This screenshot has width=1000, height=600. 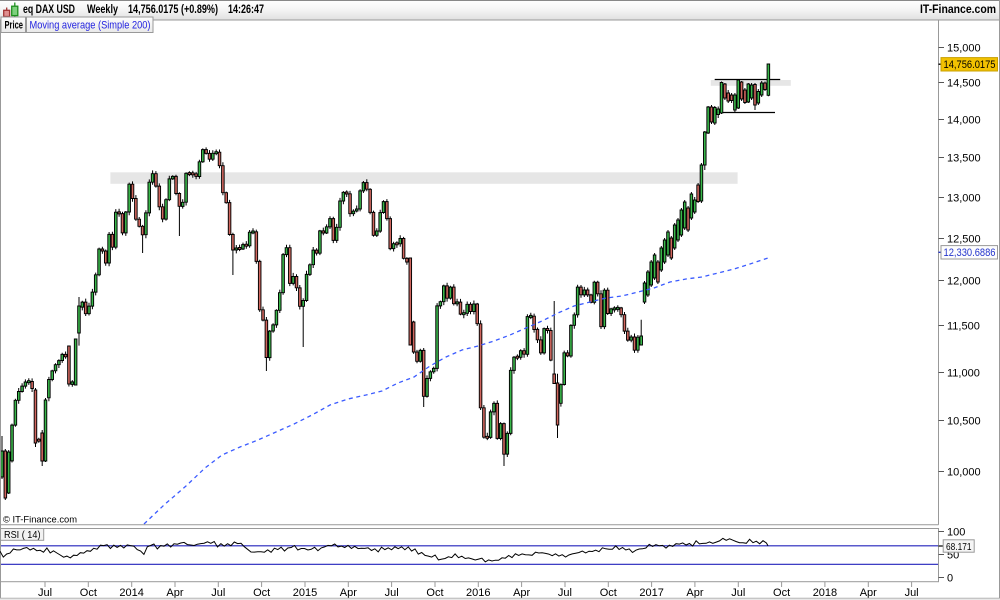 I want to click on svg-text: 0, so click(x=950, y=579).